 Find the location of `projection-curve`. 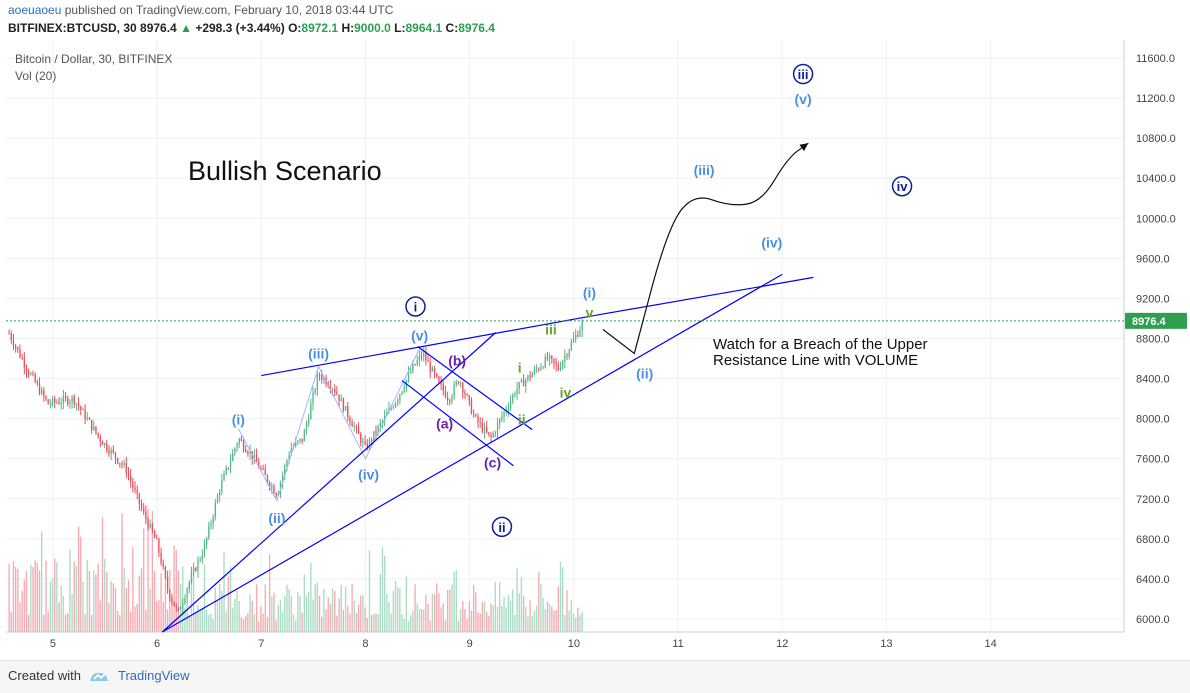

projection-curve is located at coordinates (705, 248).